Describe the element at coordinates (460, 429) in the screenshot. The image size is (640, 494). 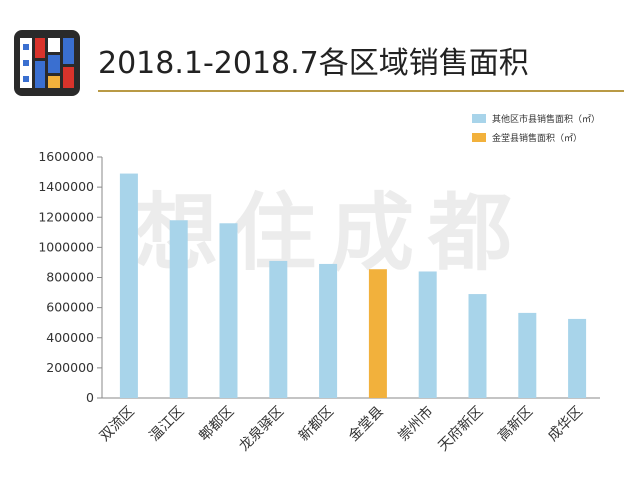
I see `x-tick-label: 天府新区` at that location.